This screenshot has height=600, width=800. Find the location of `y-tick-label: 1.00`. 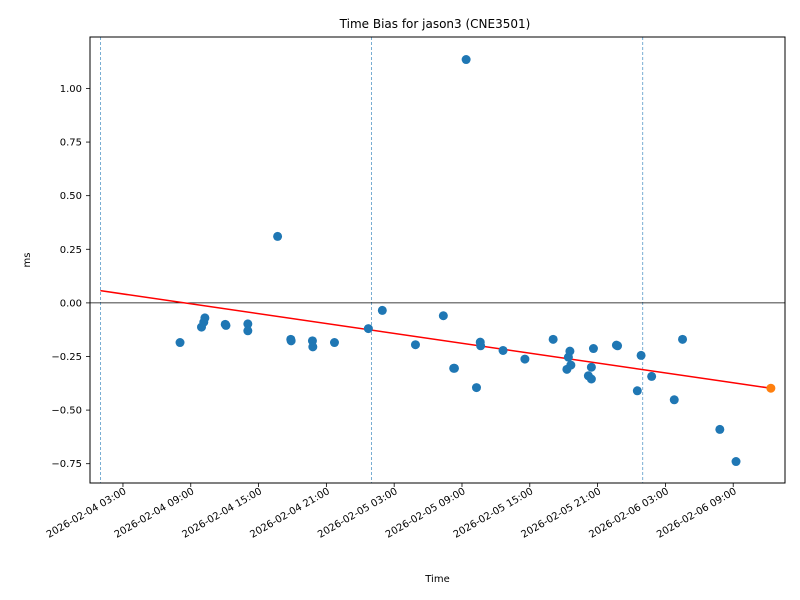

y-tick-label: 1.00 is located at coordinates (71, 89).